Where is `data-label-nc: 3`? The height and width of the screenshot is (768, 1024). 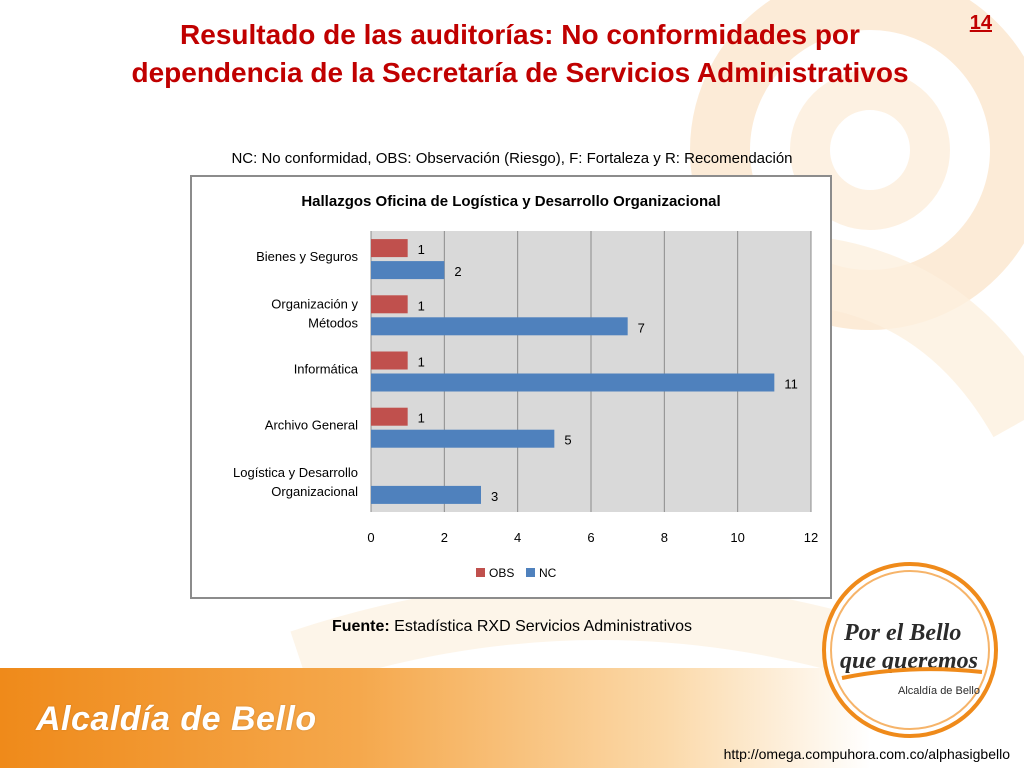
data-label-nc: 3 is located at coordinates (494, 496).